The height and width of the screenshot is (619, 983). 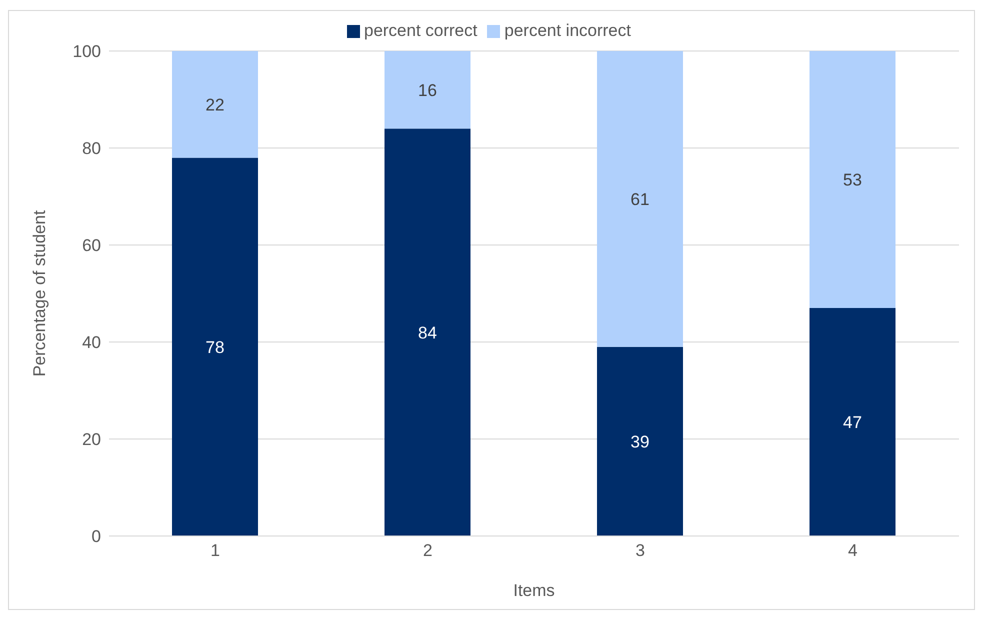 I want to click on x-tick-label: 2, so click(x=427, y=550).